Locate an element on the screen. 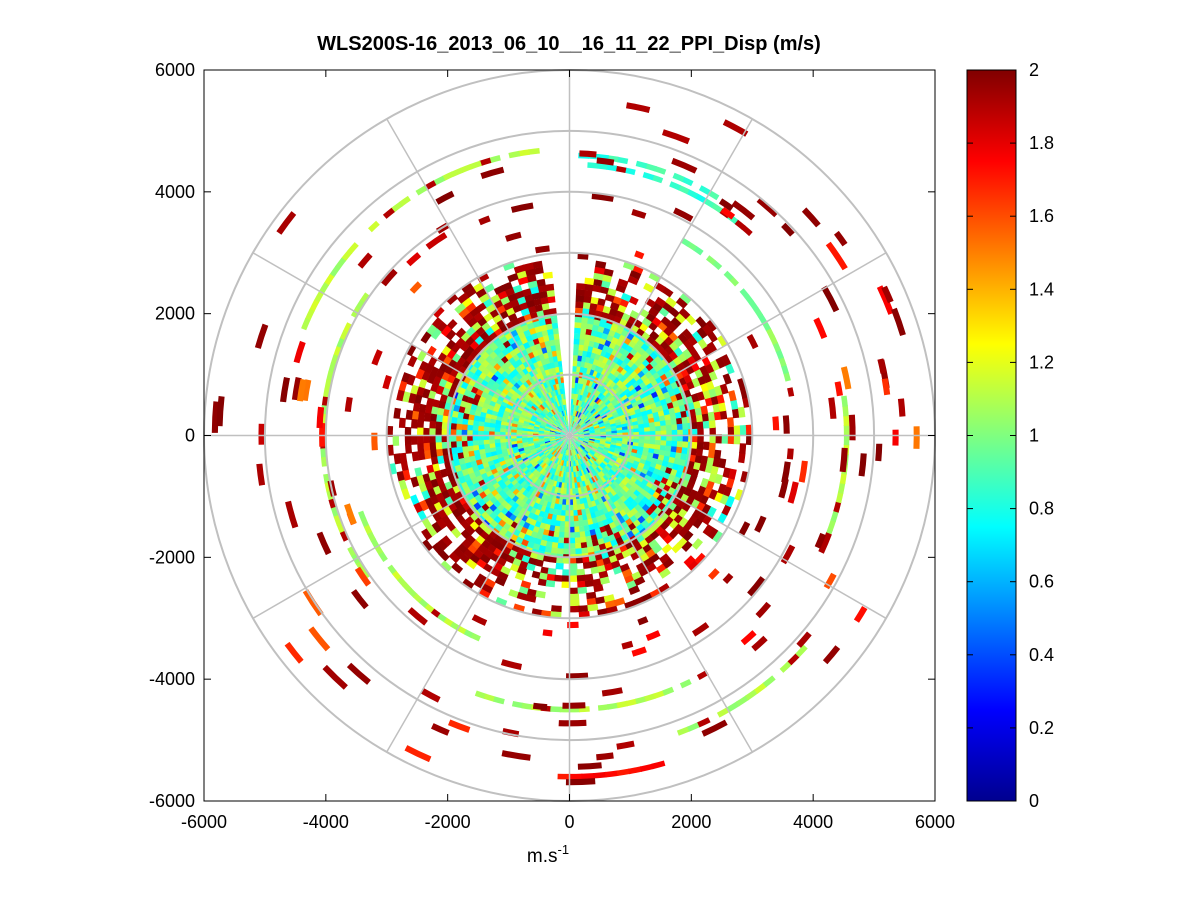  colorbar-axis: 00.20.40.60.811.21.41.61.82 is located at coordinates (1010, 435).